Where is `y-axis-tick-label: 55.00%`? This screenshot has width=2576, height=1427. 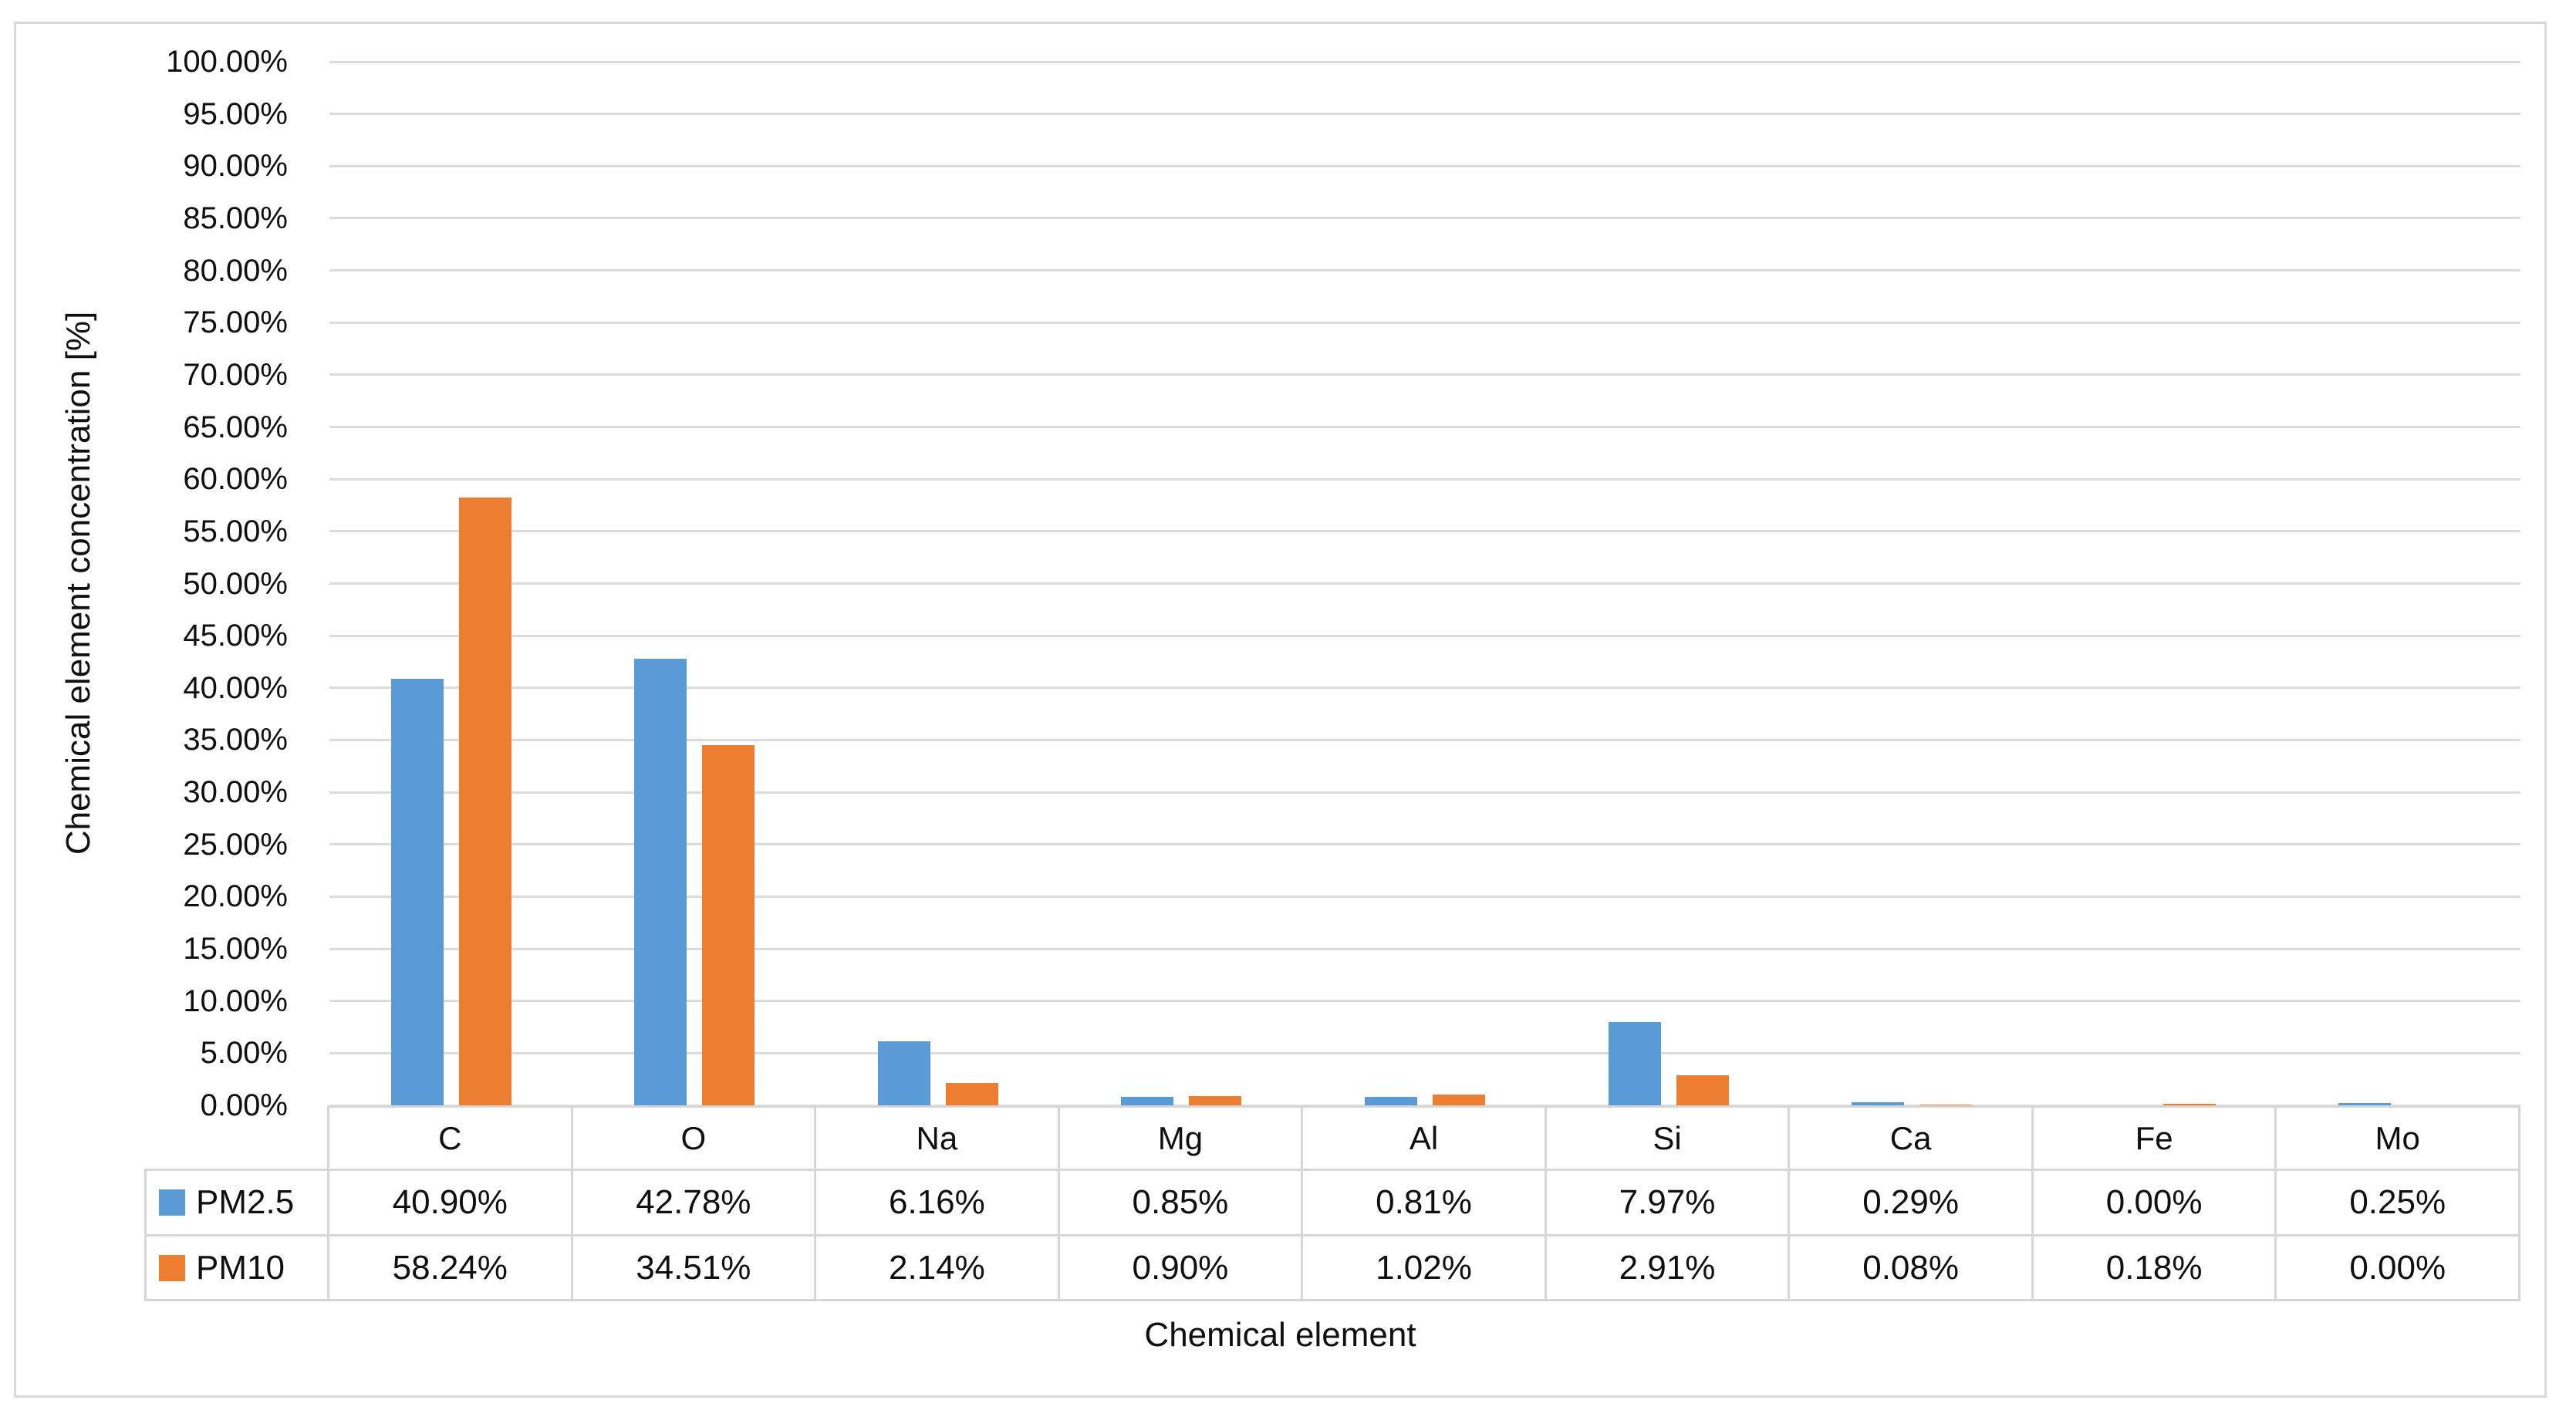
y-axis-tick-label: 55.00% is located at coordinates (236, 531).